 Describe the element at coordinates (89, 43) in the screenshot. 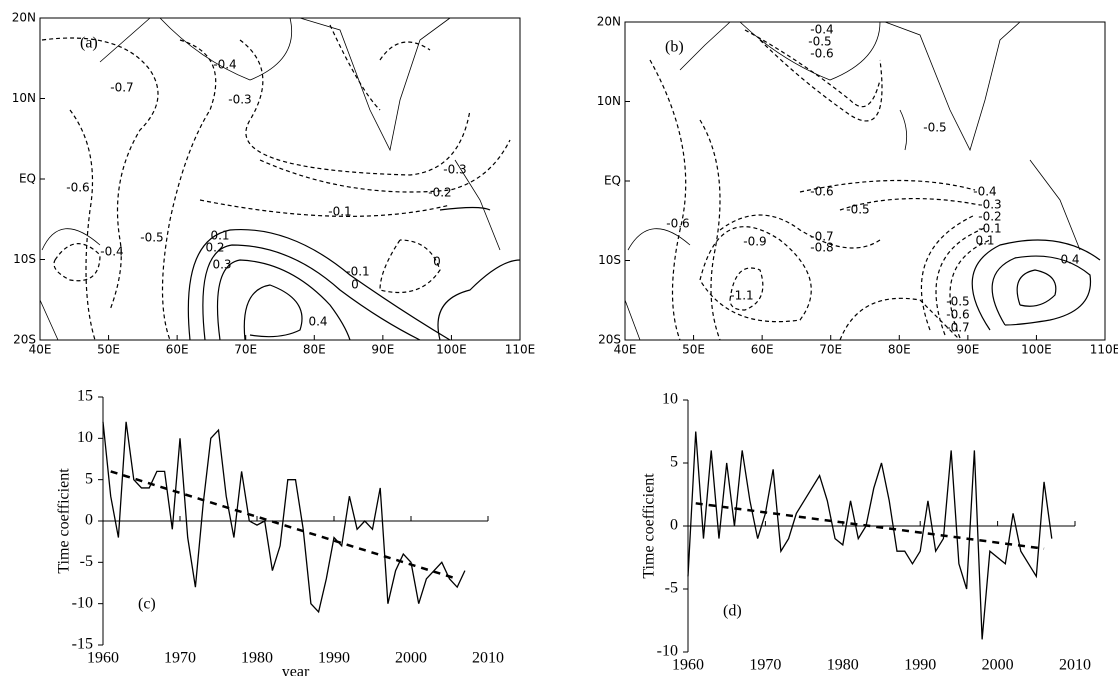

I see `panel-label: (a)` at that location.